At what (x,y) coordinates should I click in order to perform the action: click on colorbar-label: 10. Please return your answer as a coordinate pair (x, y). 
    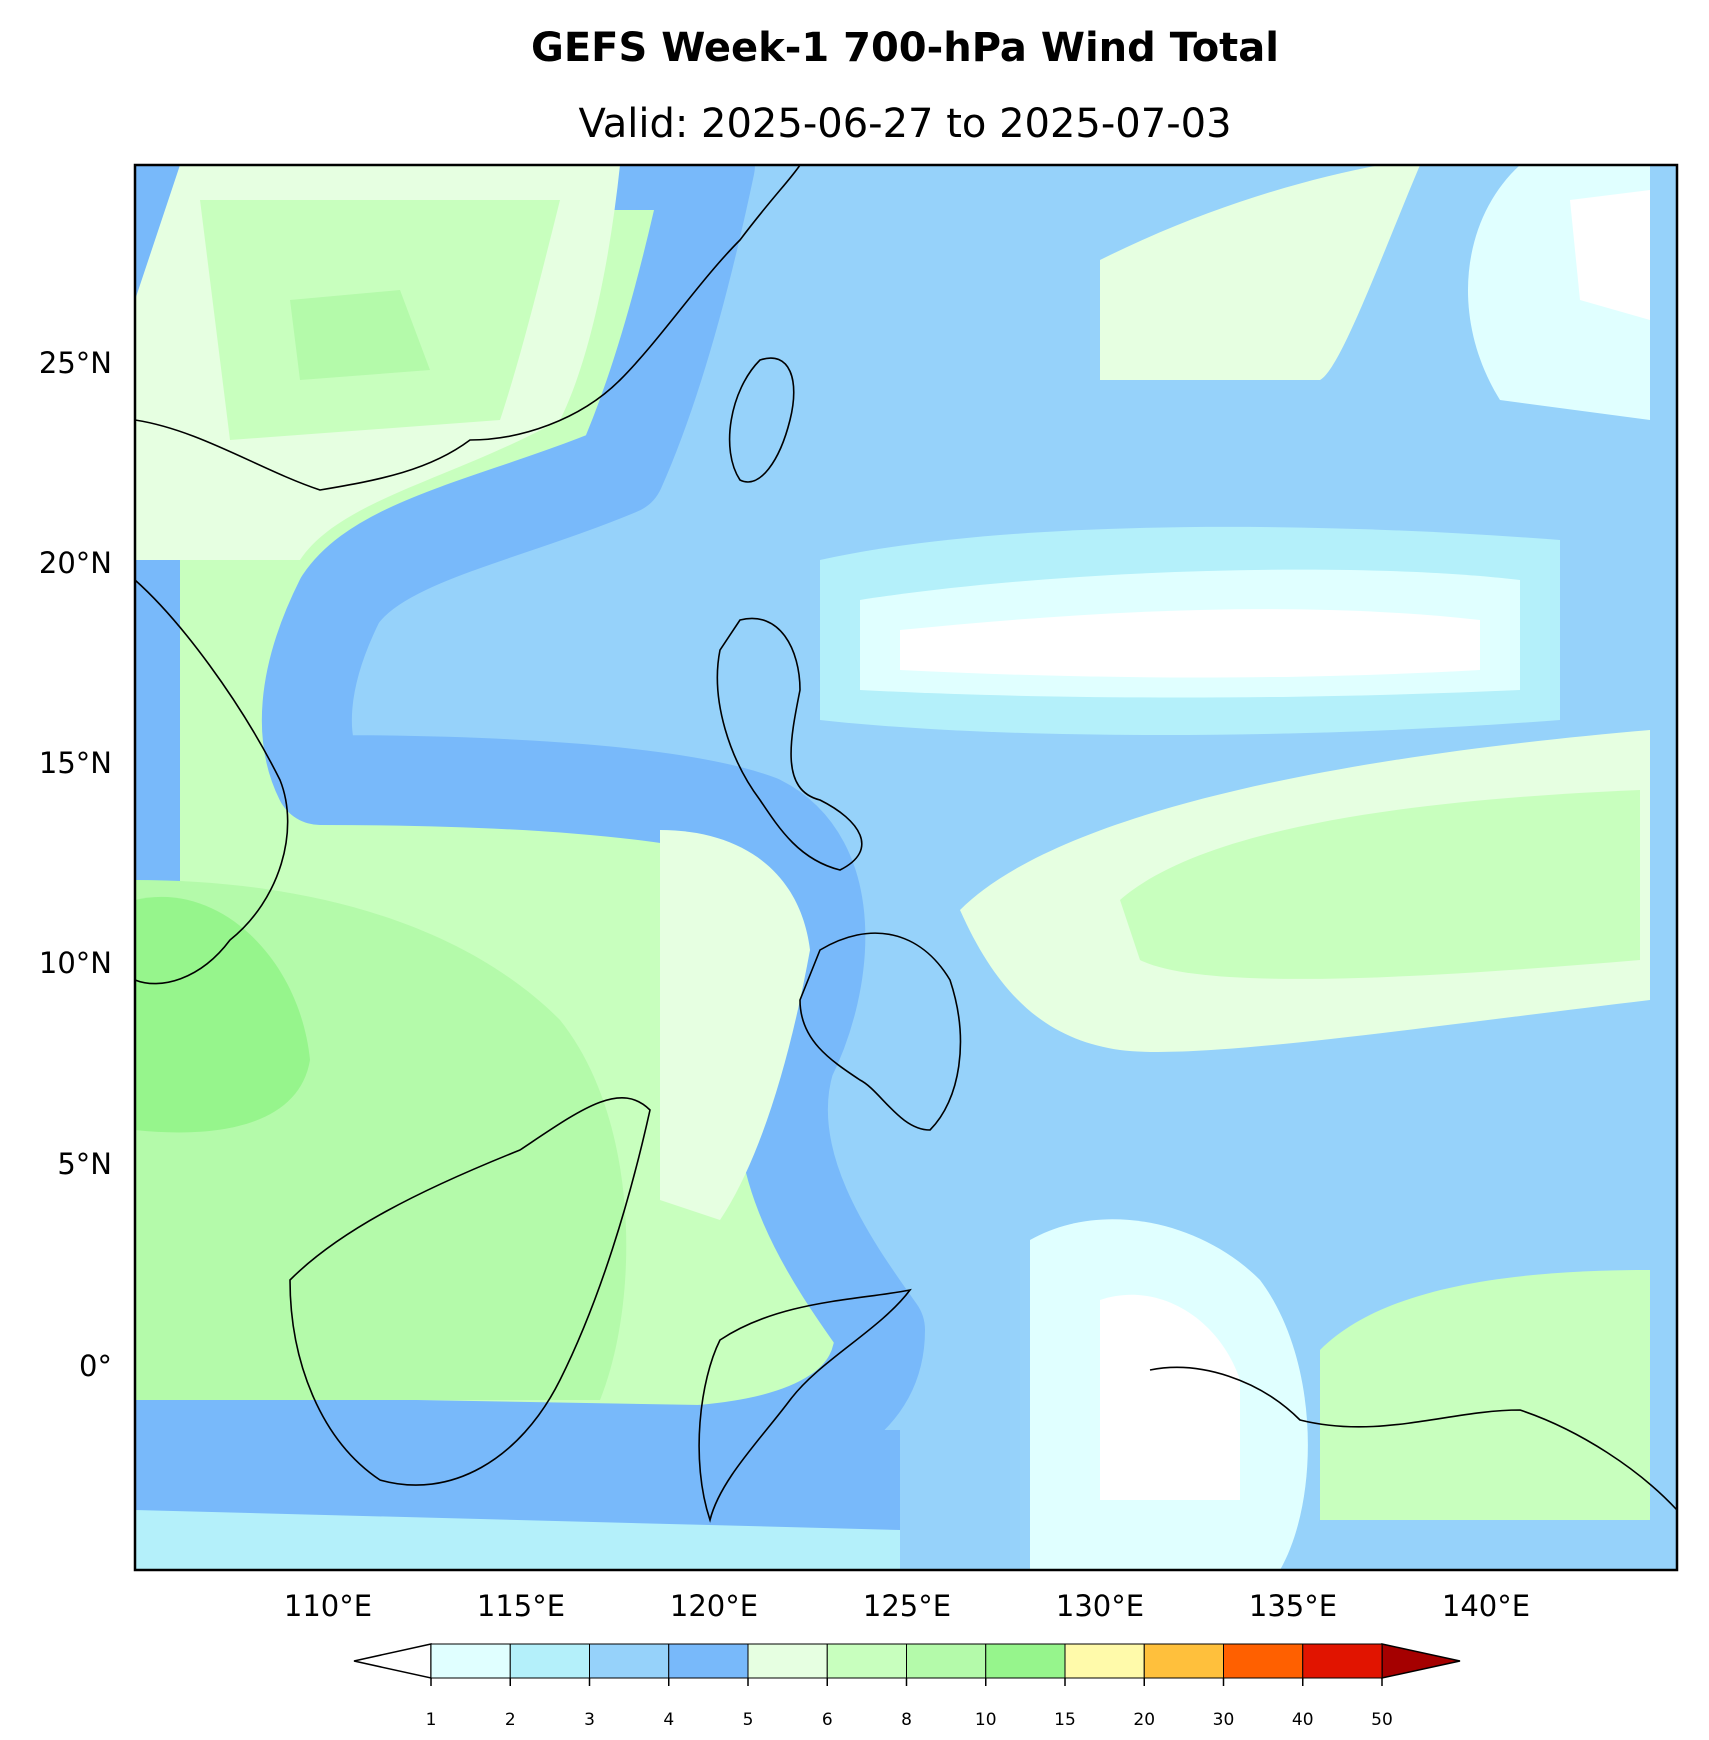
    Looking at the image, I should click on (986, 1720).